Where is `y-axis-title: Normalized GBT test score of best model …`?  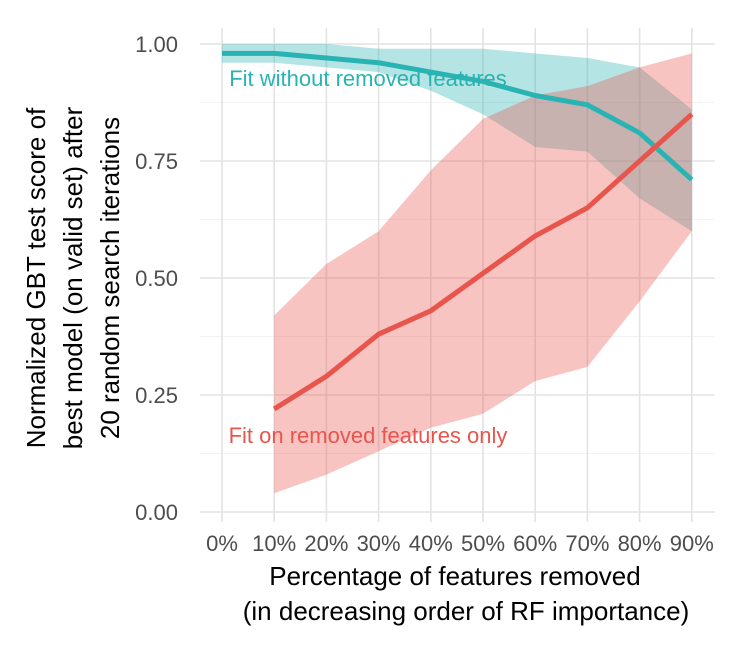
y-axis-title: Normalized GBT test score of best model … is located at coordinates (73, 277).